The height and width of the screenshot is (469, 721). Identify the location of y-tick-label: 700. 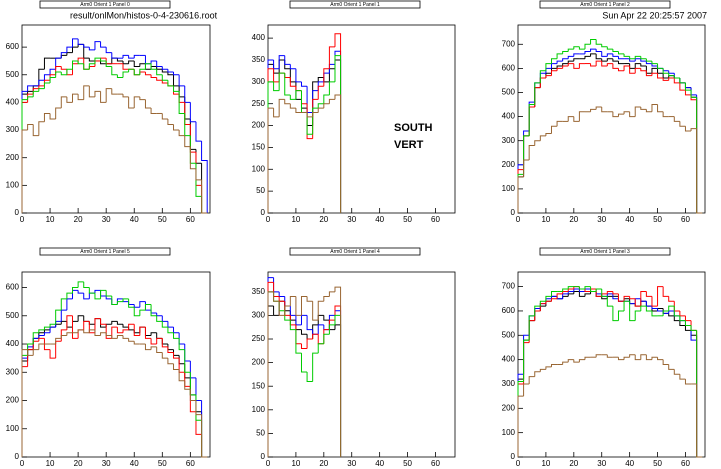
(509, 43).